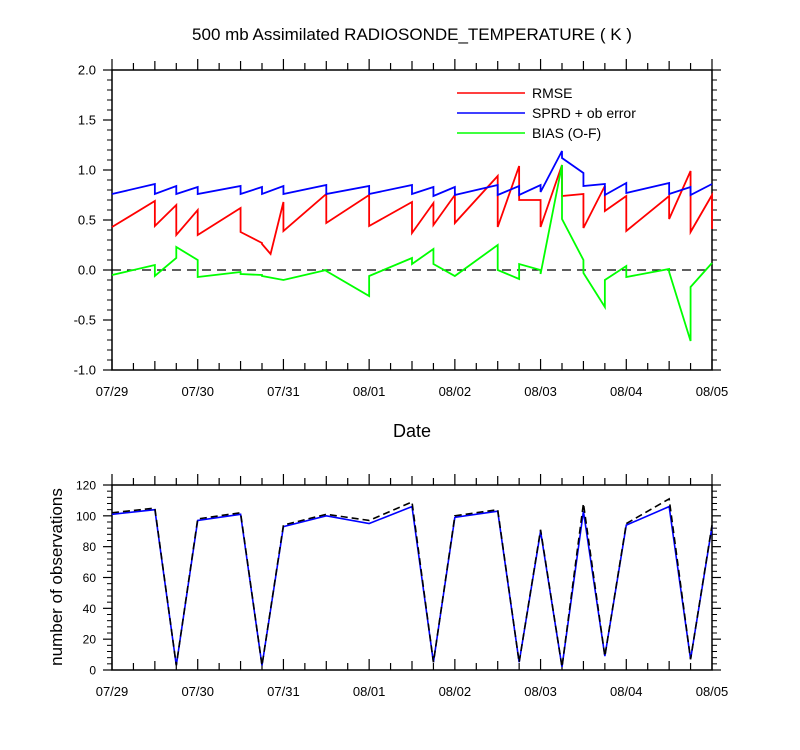 The width and height of the screenshot is (800, 750). What do you see at coordinates (85, 370) in the screenshot?
I see `y-tick-label: -1.0` at bounding box center [85, 370].